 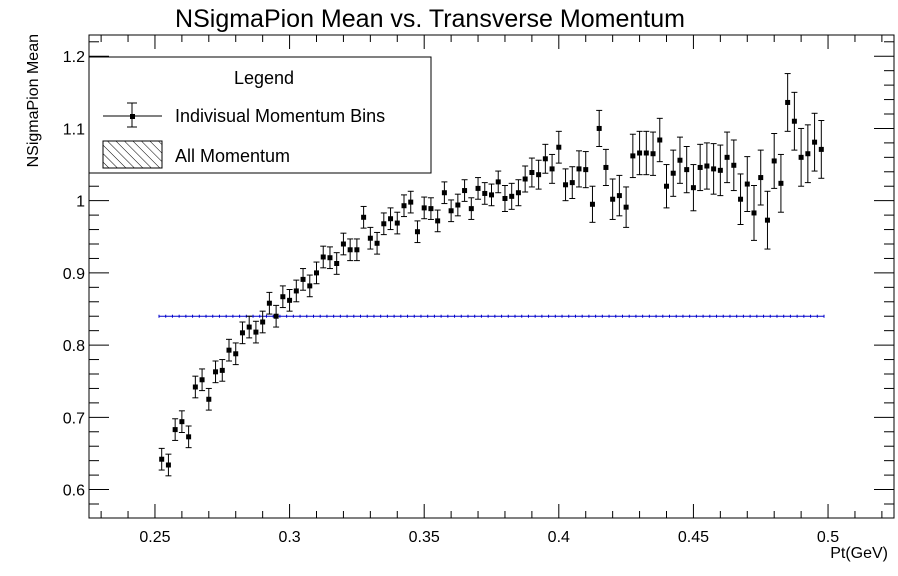 What do you see at coordinates (424, 537) in the screenshot?
I see `x-tick-label: 0.35` at bounding box center [424, 537].